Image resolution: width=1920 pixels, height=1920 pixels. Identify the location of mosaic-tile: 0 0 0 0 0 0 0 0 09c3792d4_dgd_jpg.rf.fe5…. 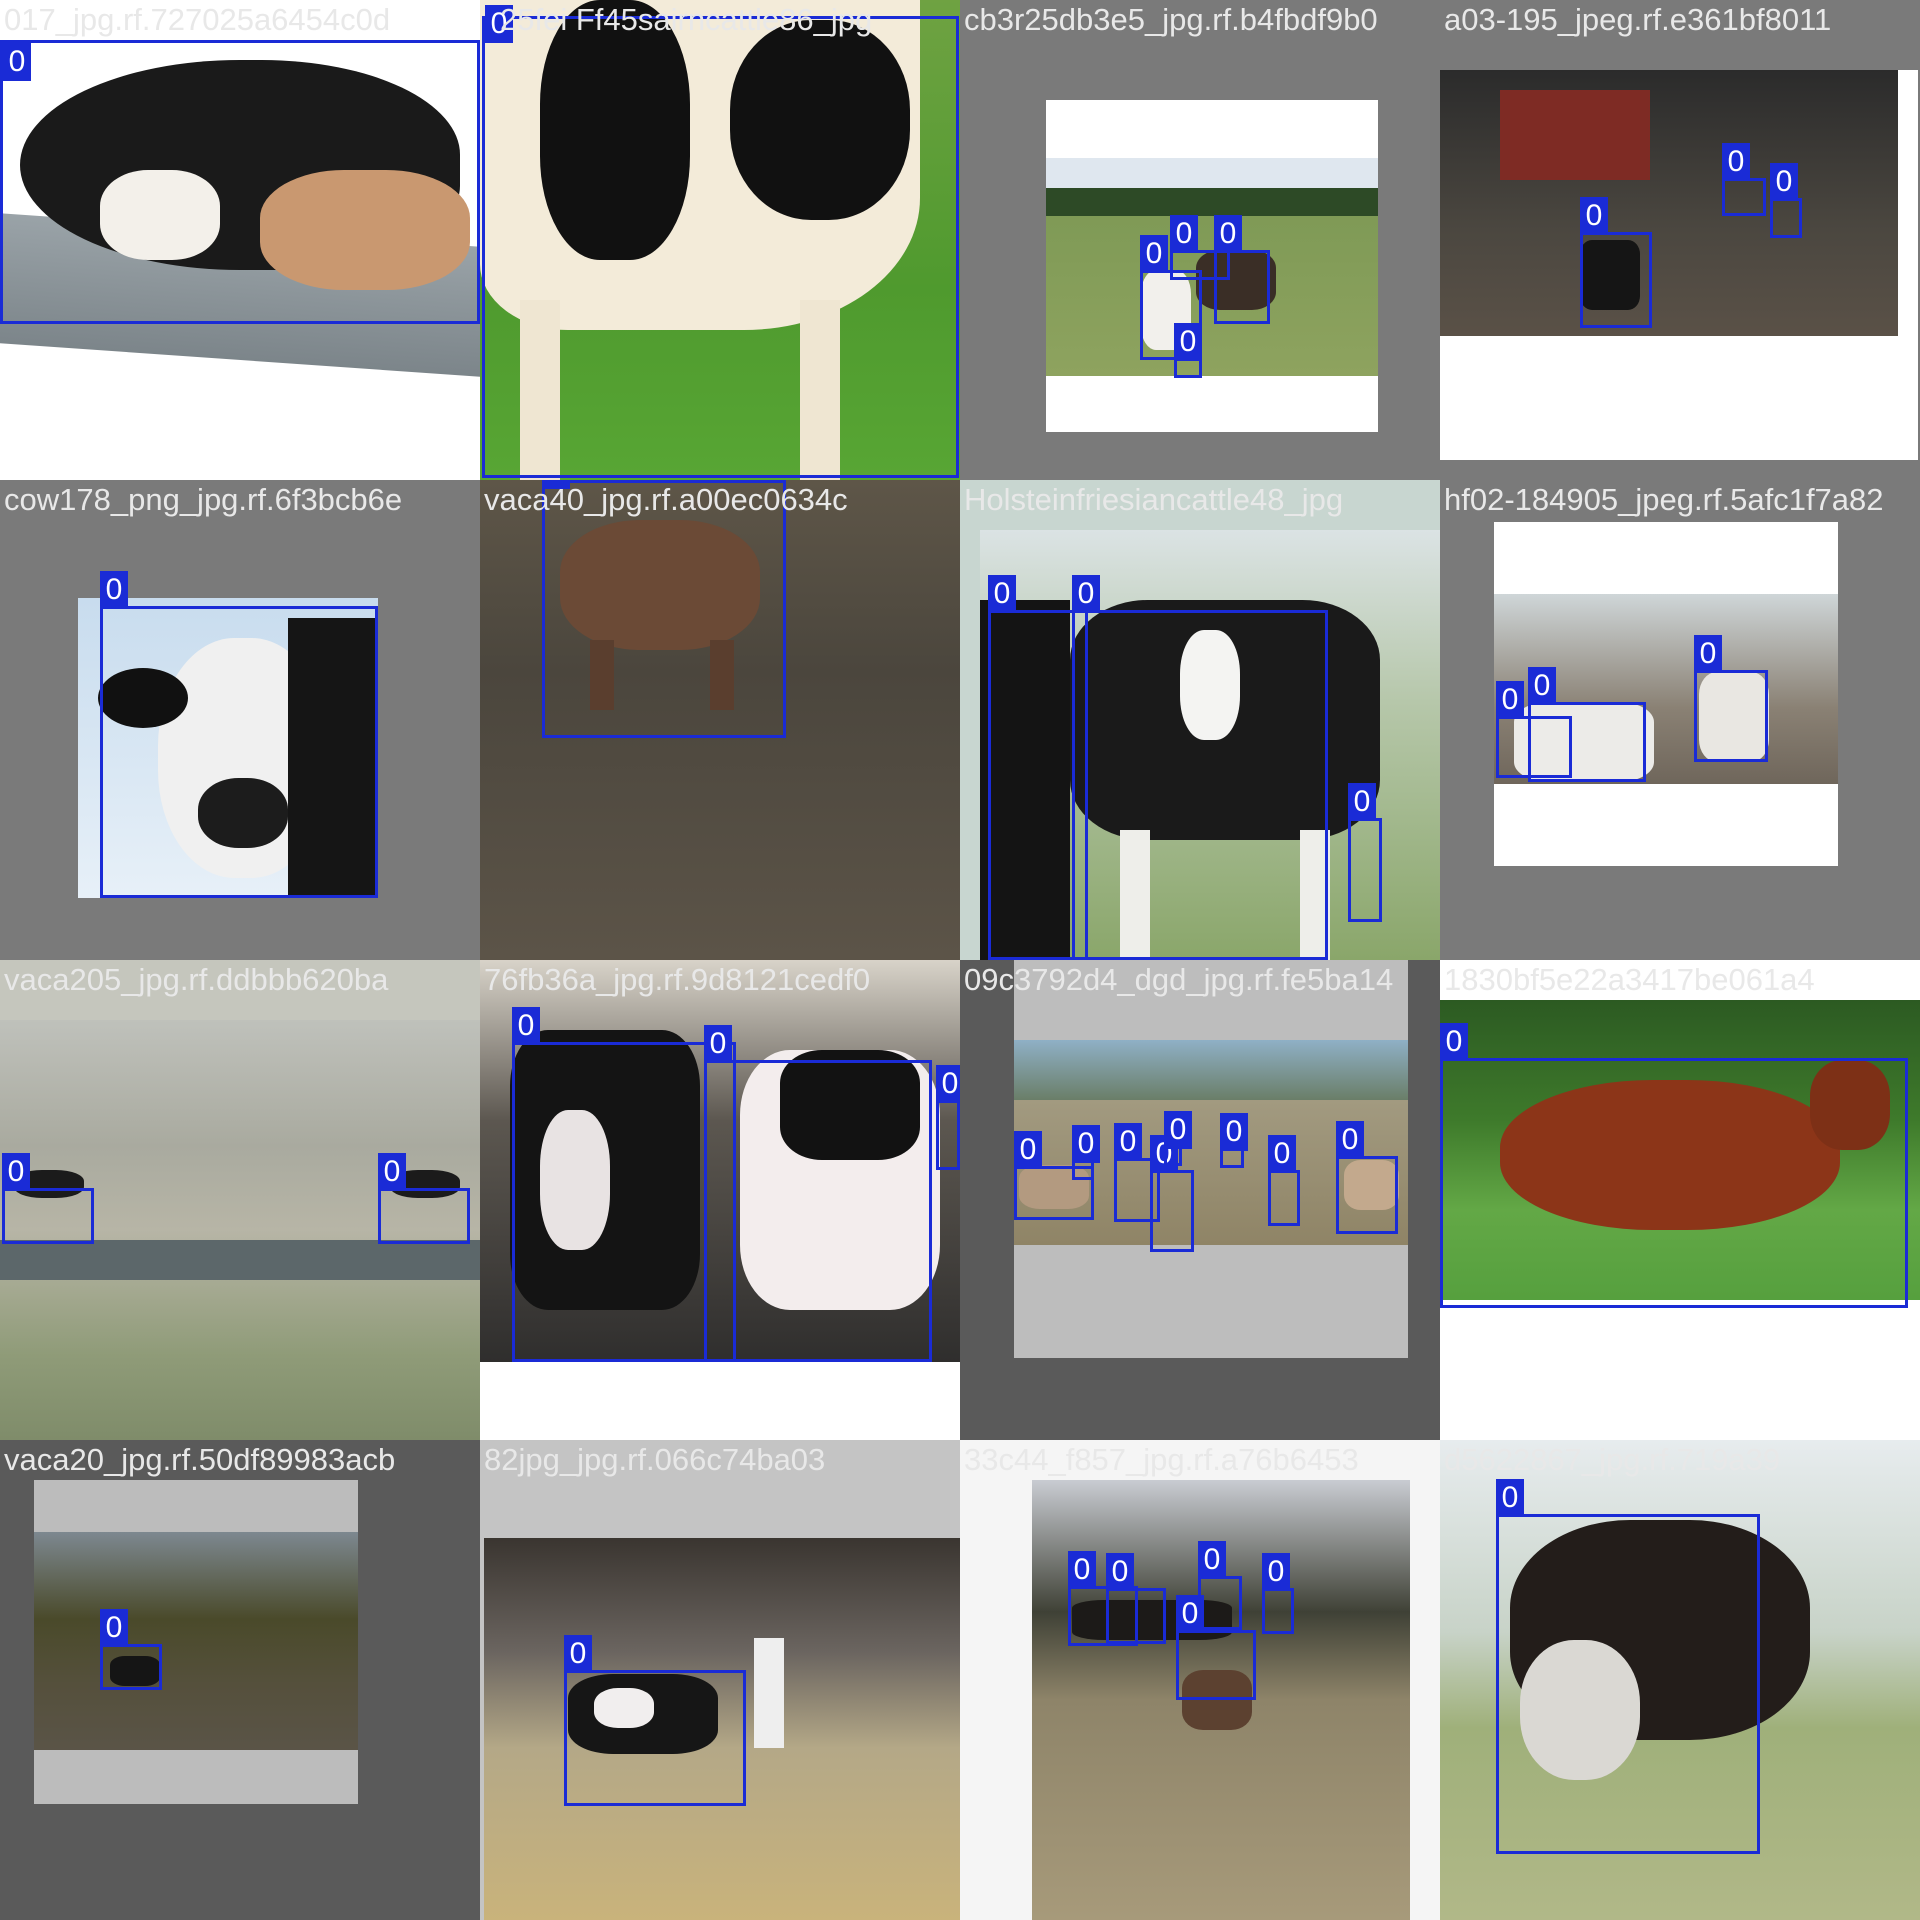
(1200, 1200).